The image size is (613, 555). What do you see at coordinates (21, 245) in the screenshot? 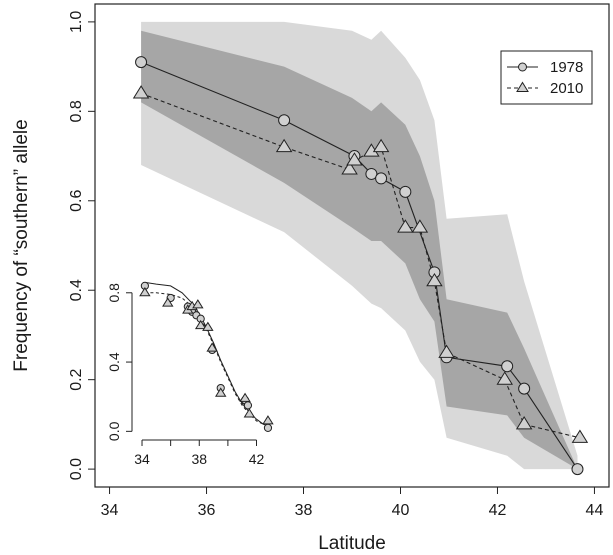
I see `y-axis-label: Frequency of “southern” allele` at bounding box center [21, 245].